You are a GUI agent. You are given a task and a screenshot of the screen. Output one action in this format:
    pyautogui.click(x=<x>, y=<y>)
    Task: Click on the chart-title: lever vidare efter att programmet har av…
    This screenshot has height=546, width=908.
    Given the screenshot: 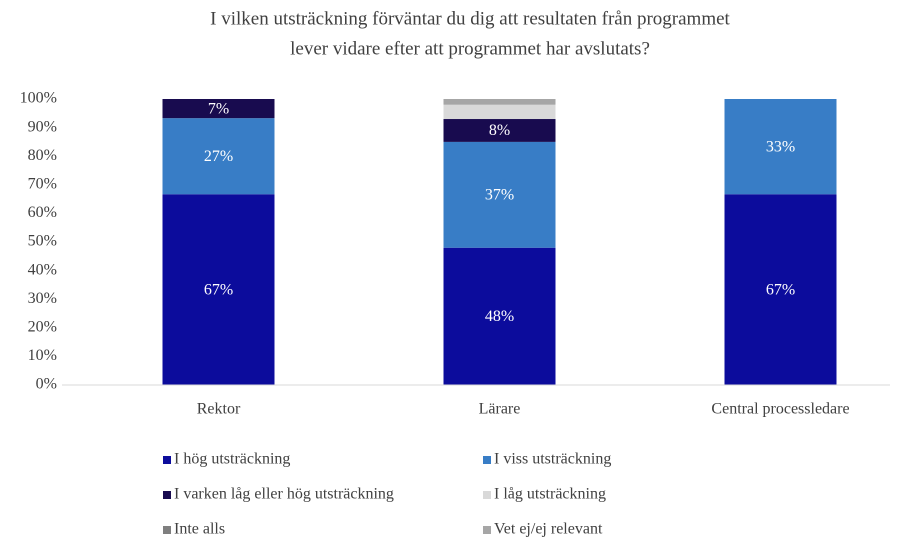 What is the action you would take?
    pyautogui.click(x=470, y=48)
    